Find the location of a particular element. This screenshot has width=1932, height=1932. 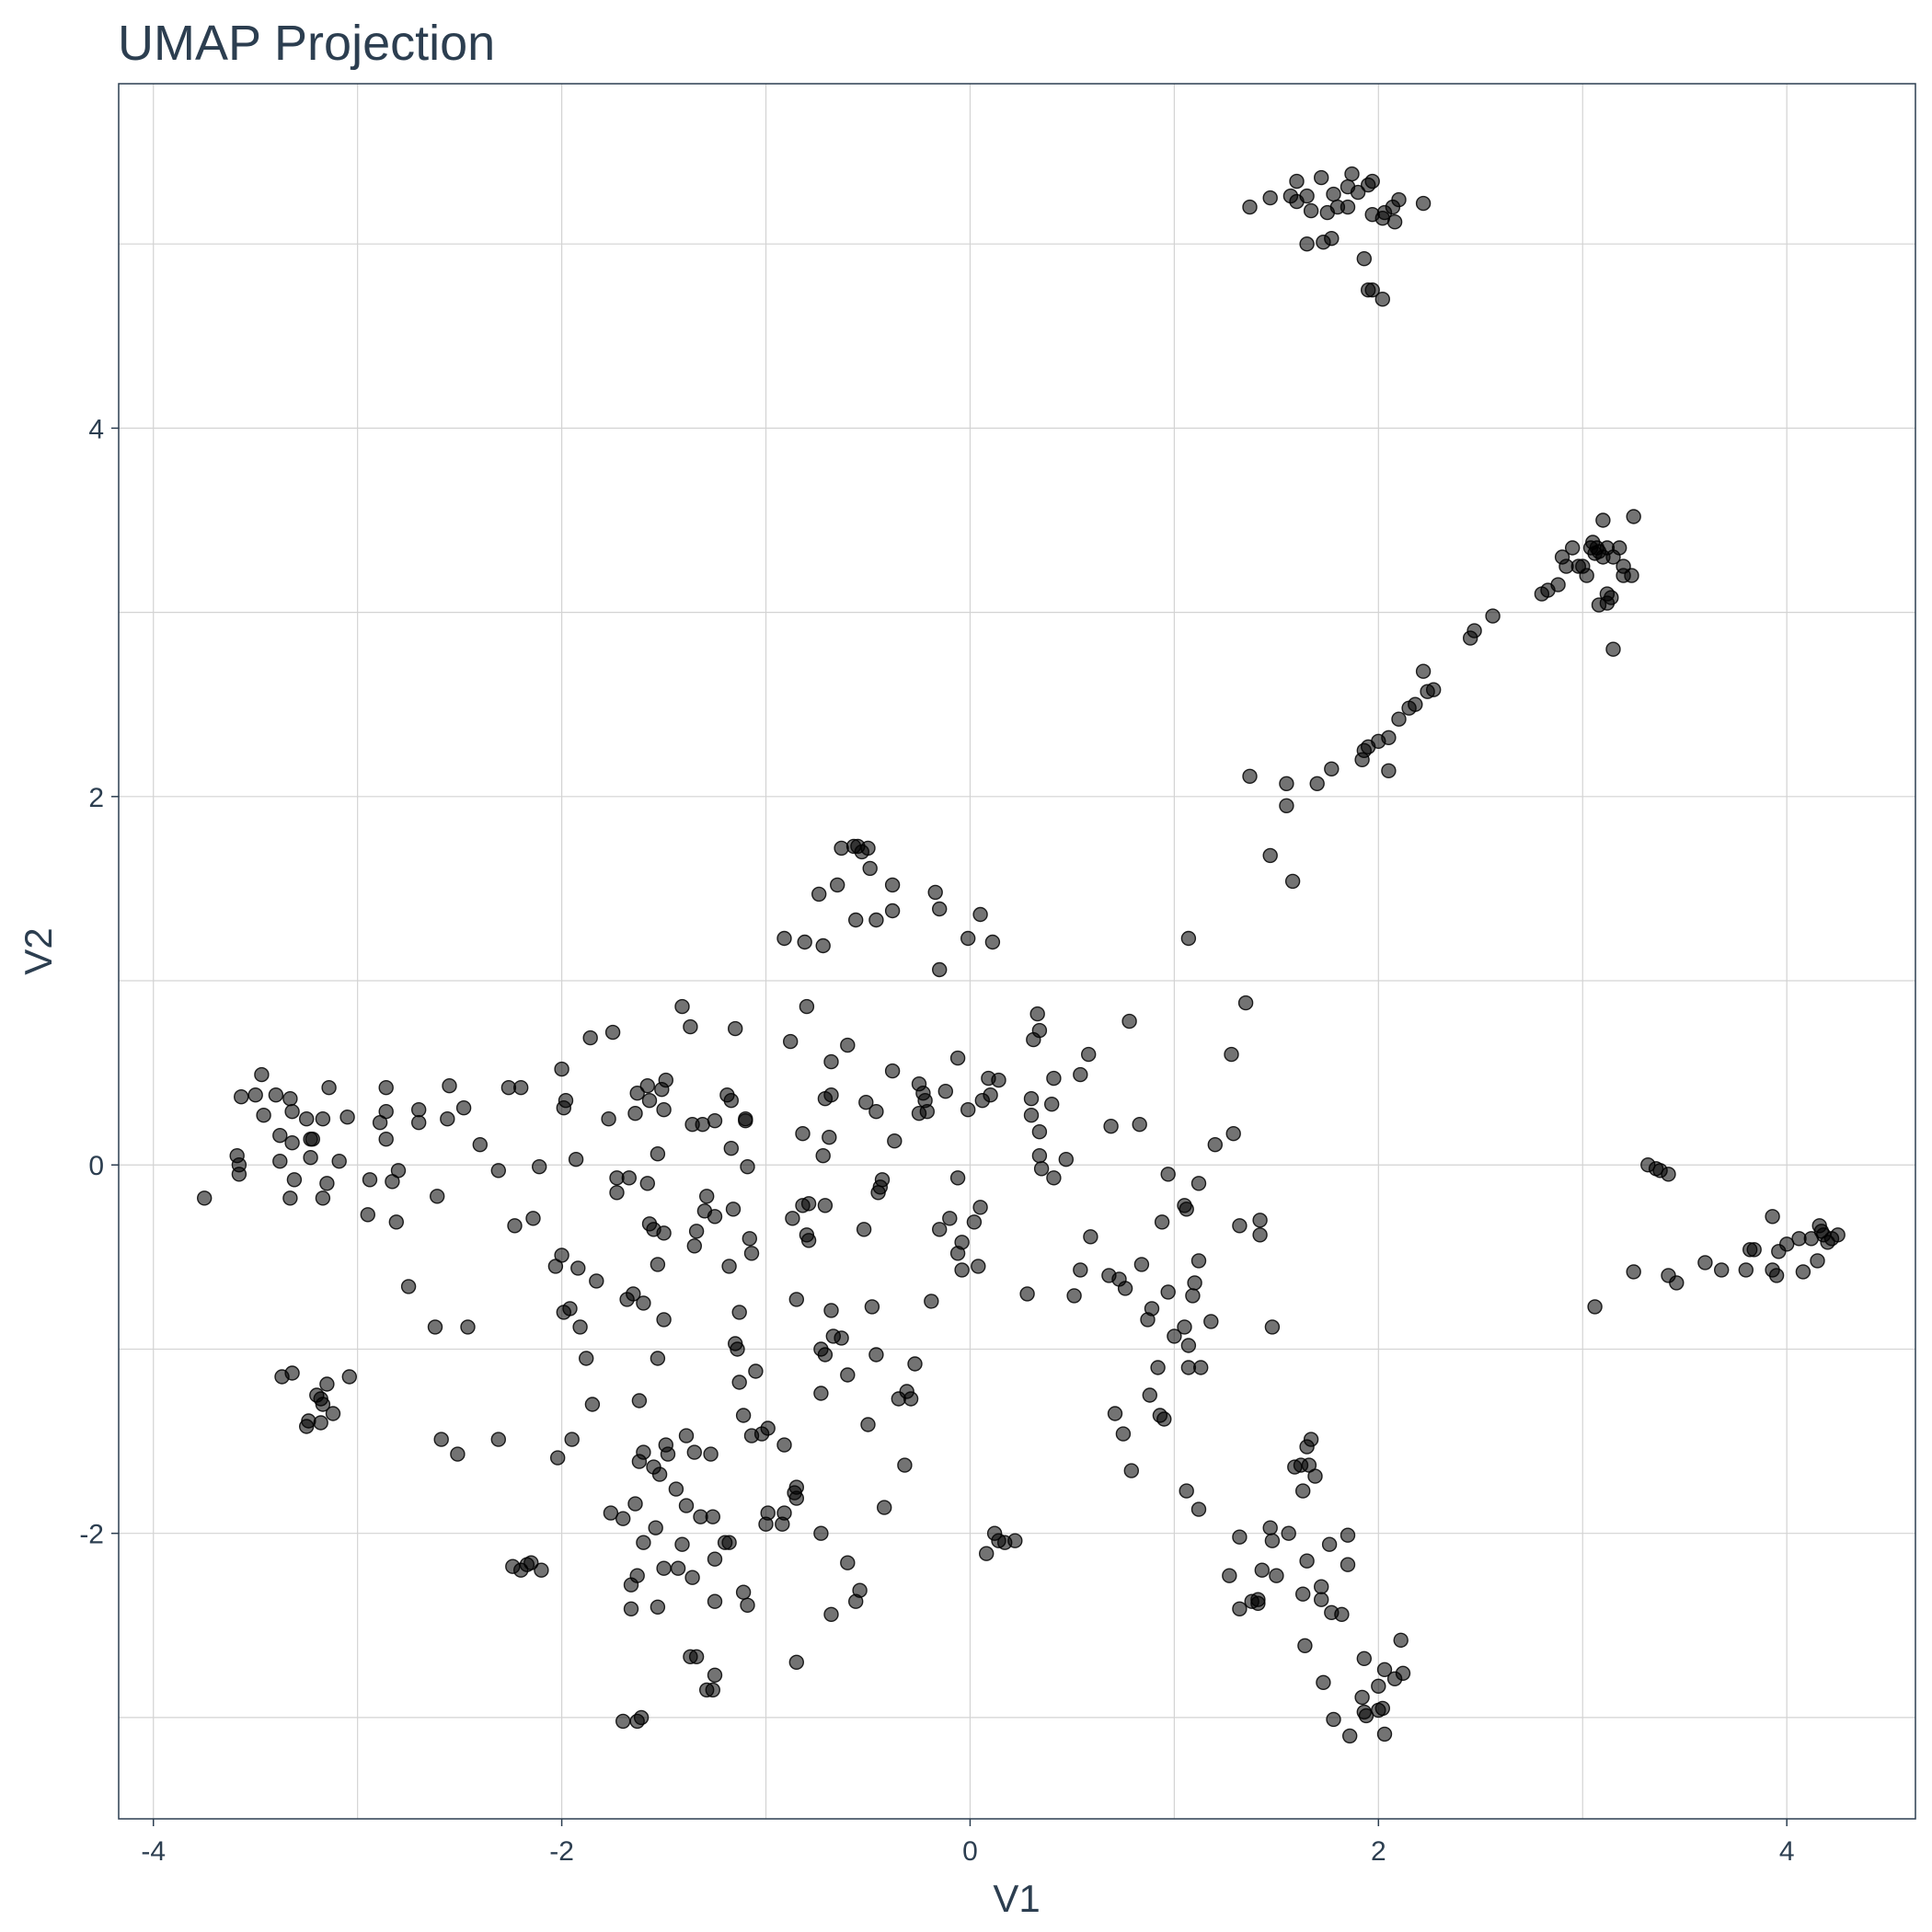

x-tick-label: 2 is located at coordinates (1378, 1851).